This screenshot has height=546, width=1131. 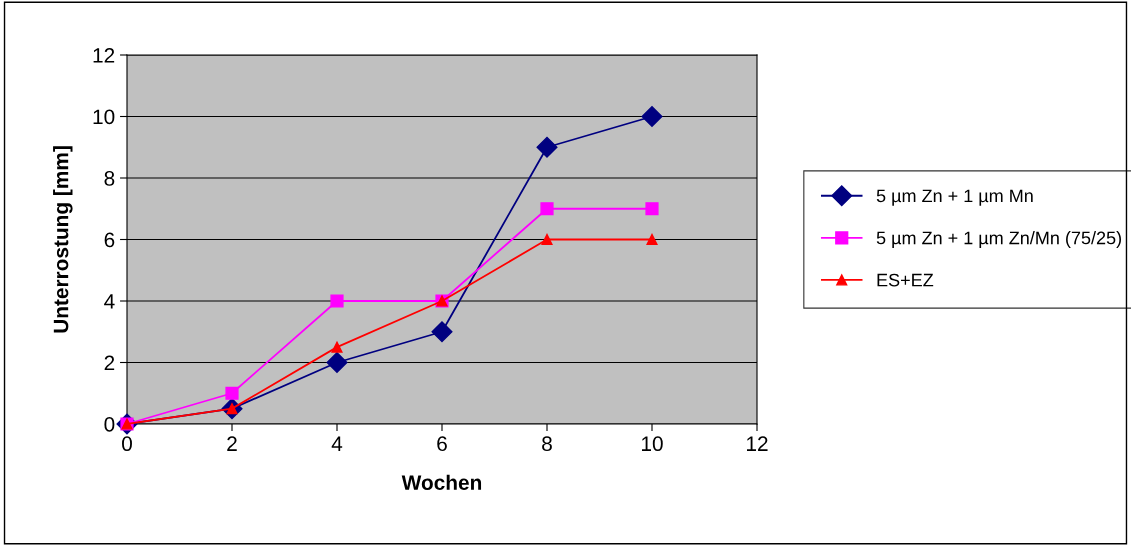 What do you see at coordinates (232, 443) in the screenshot?
I see `x-tick-label: 2` at bounding box center [232, 443].